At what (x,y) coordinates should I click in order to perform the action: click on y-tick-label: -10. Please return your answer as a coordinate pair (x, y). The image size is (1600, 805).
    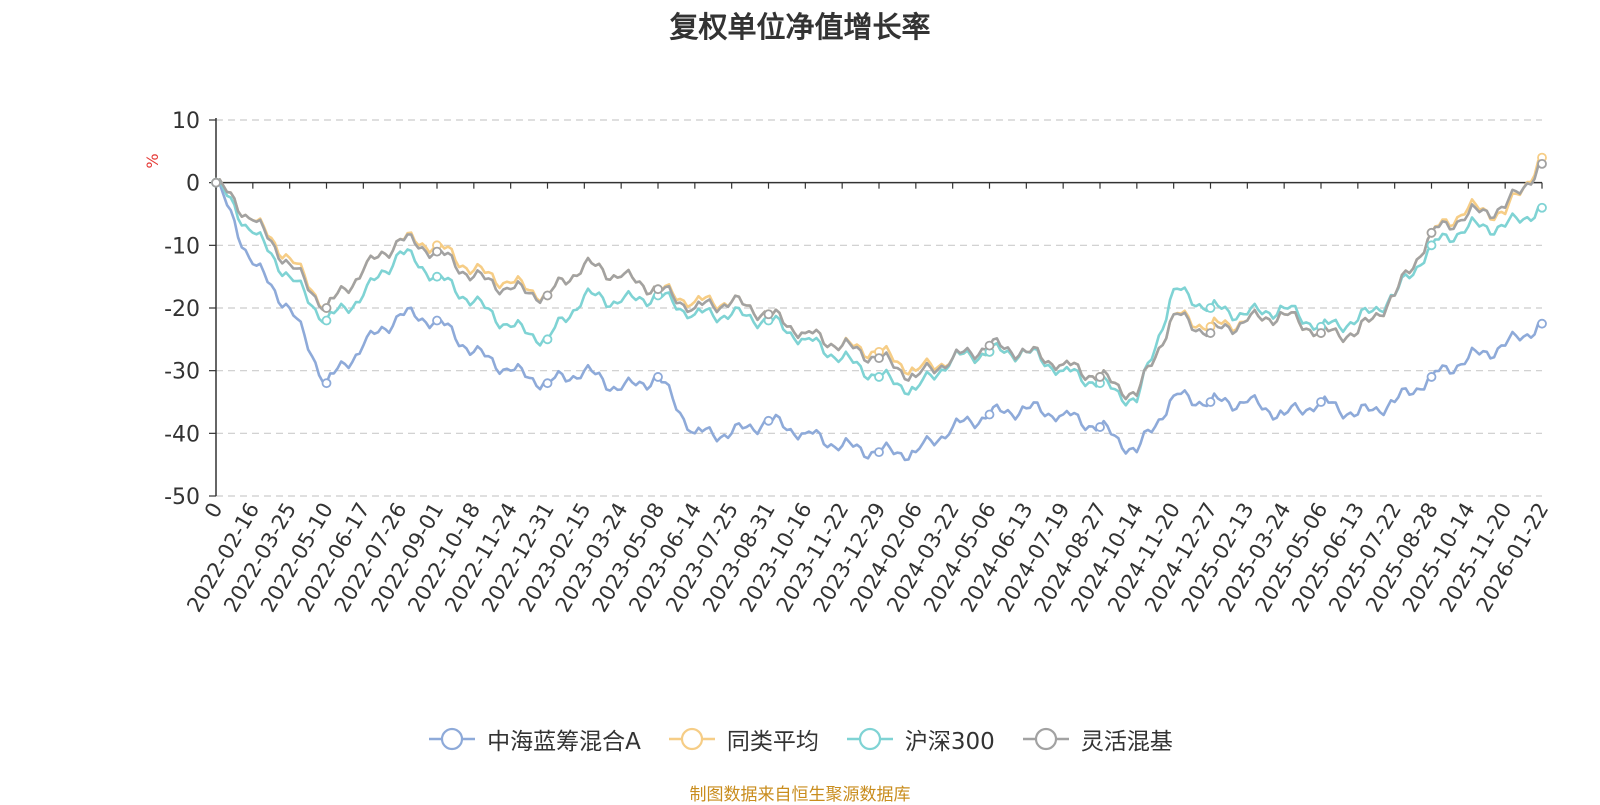
    Looking at the image, I should click on (182, 246).